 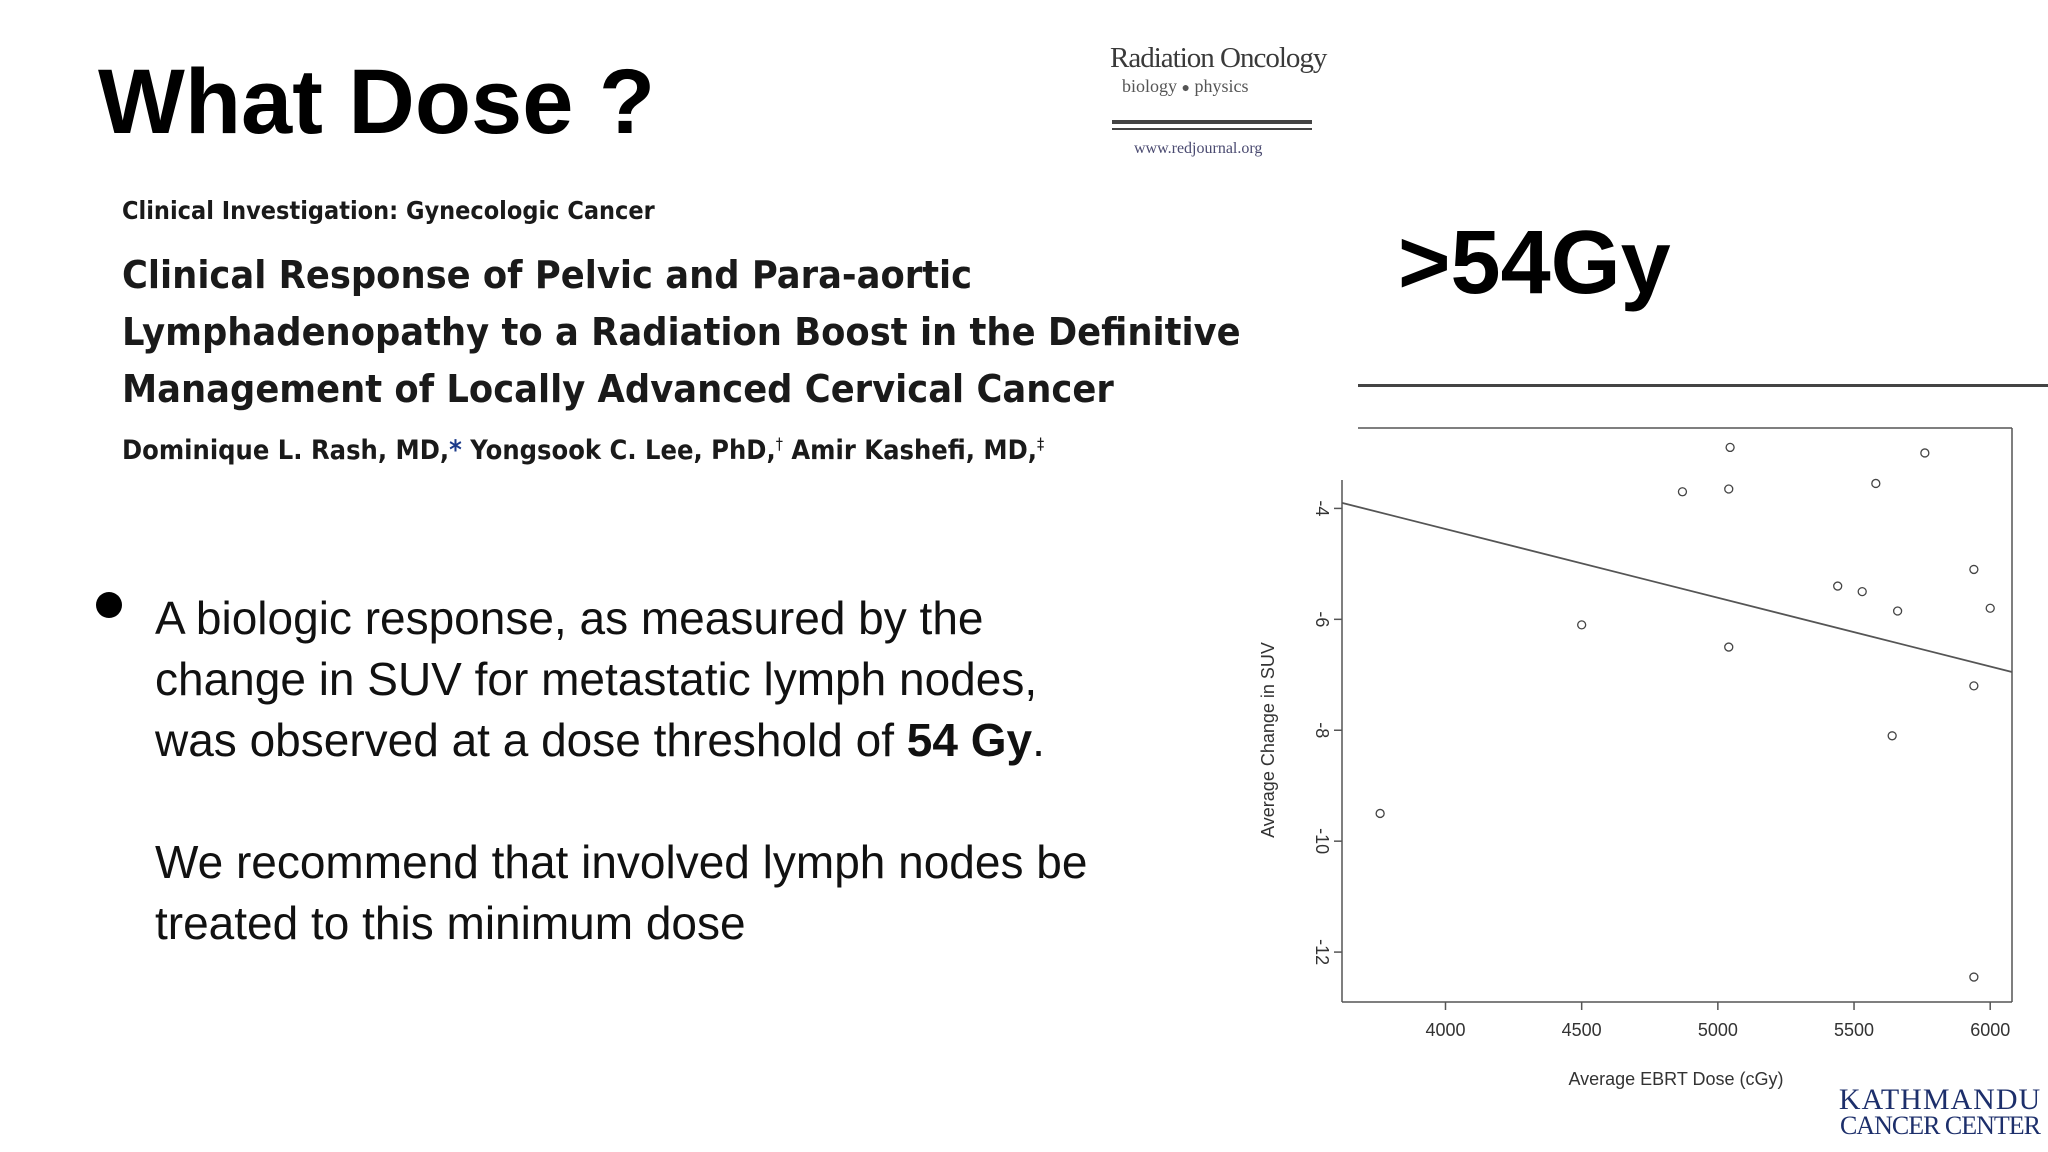 I want to click on dose-callout: >54Gy, so click(x=1534, y=263).